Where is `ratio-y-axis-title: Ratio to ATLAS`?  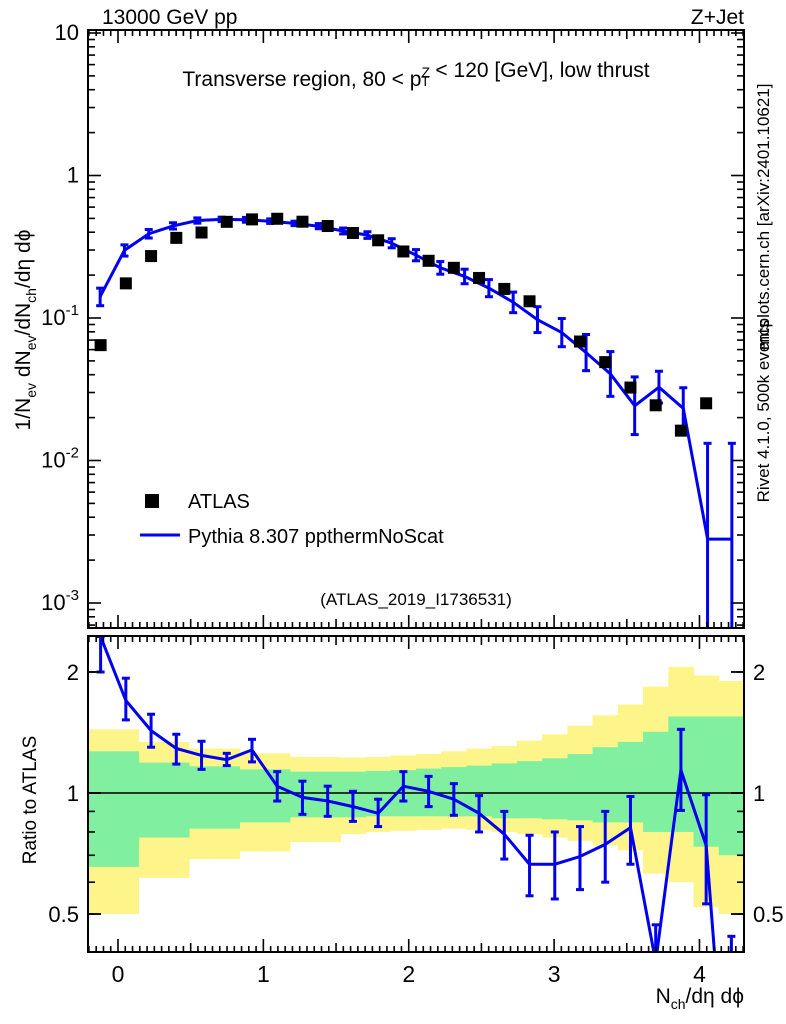
ratio-y-axis-title: Ratio to ATLAS is located at coordinates (30, 800).